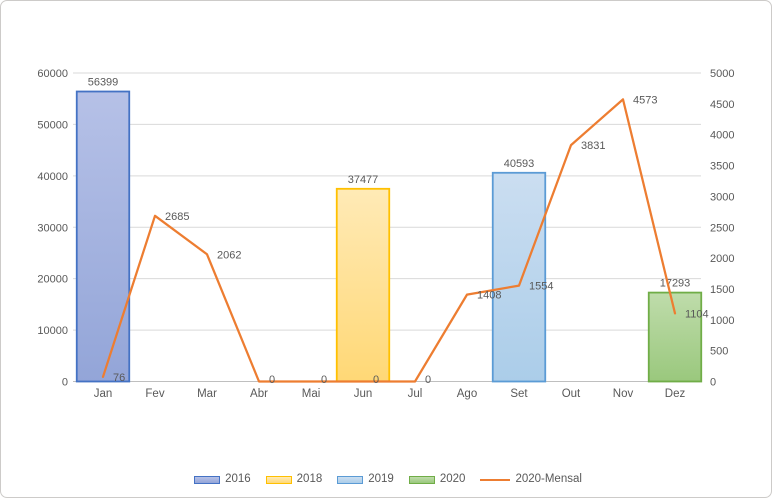 The width and height of the screenshot is (774, 500). I want to click on right-axis-tick-label: 1000, so click(722, 321).